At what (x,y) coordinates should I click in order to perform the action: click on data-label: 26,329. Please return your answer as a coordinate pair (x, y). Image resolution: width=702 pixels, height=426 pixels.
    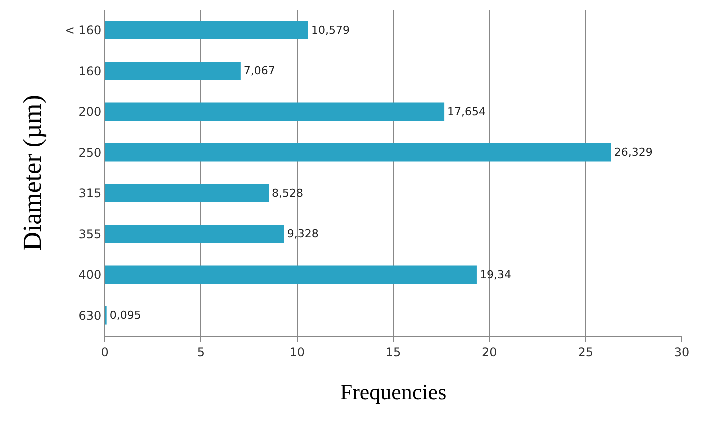
    Looking at the image, I should click on (633, 153).